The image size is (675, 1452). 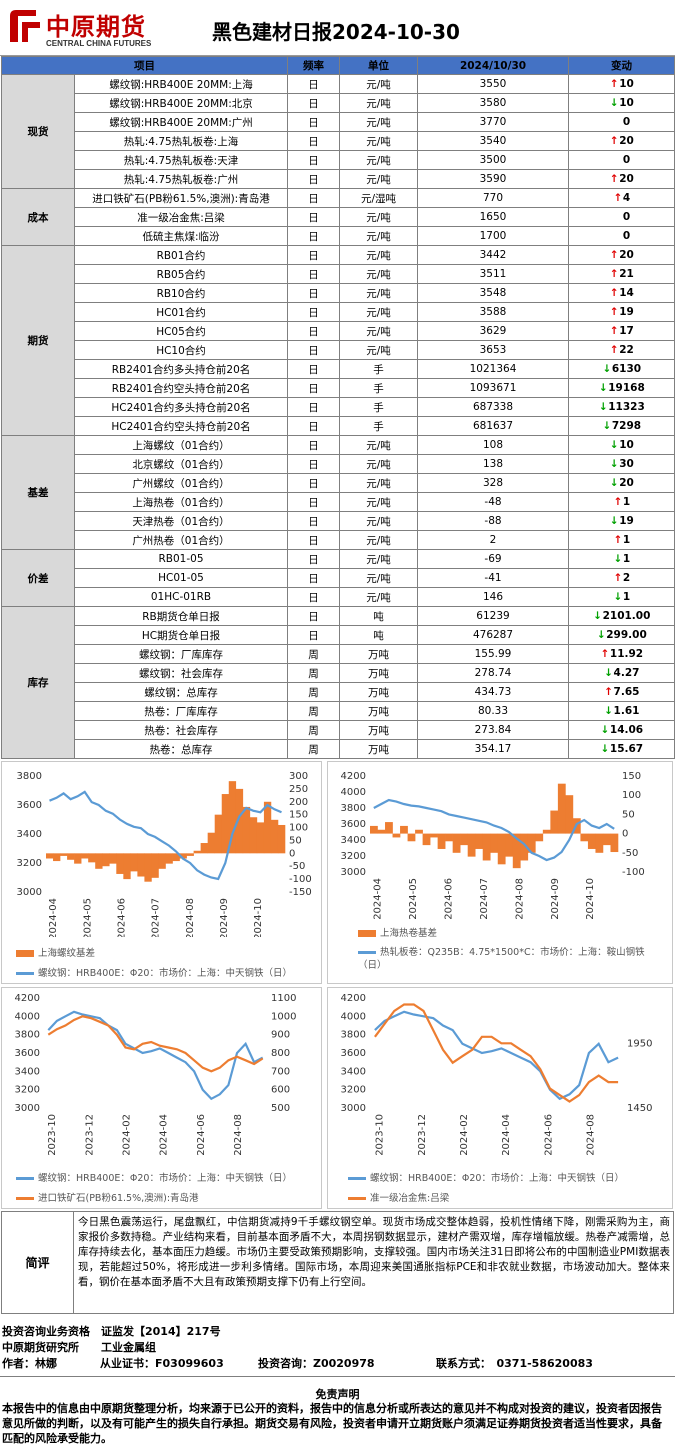 I want to click on item-cell: 热卷：厂库库存, so click(x=181, y=711).